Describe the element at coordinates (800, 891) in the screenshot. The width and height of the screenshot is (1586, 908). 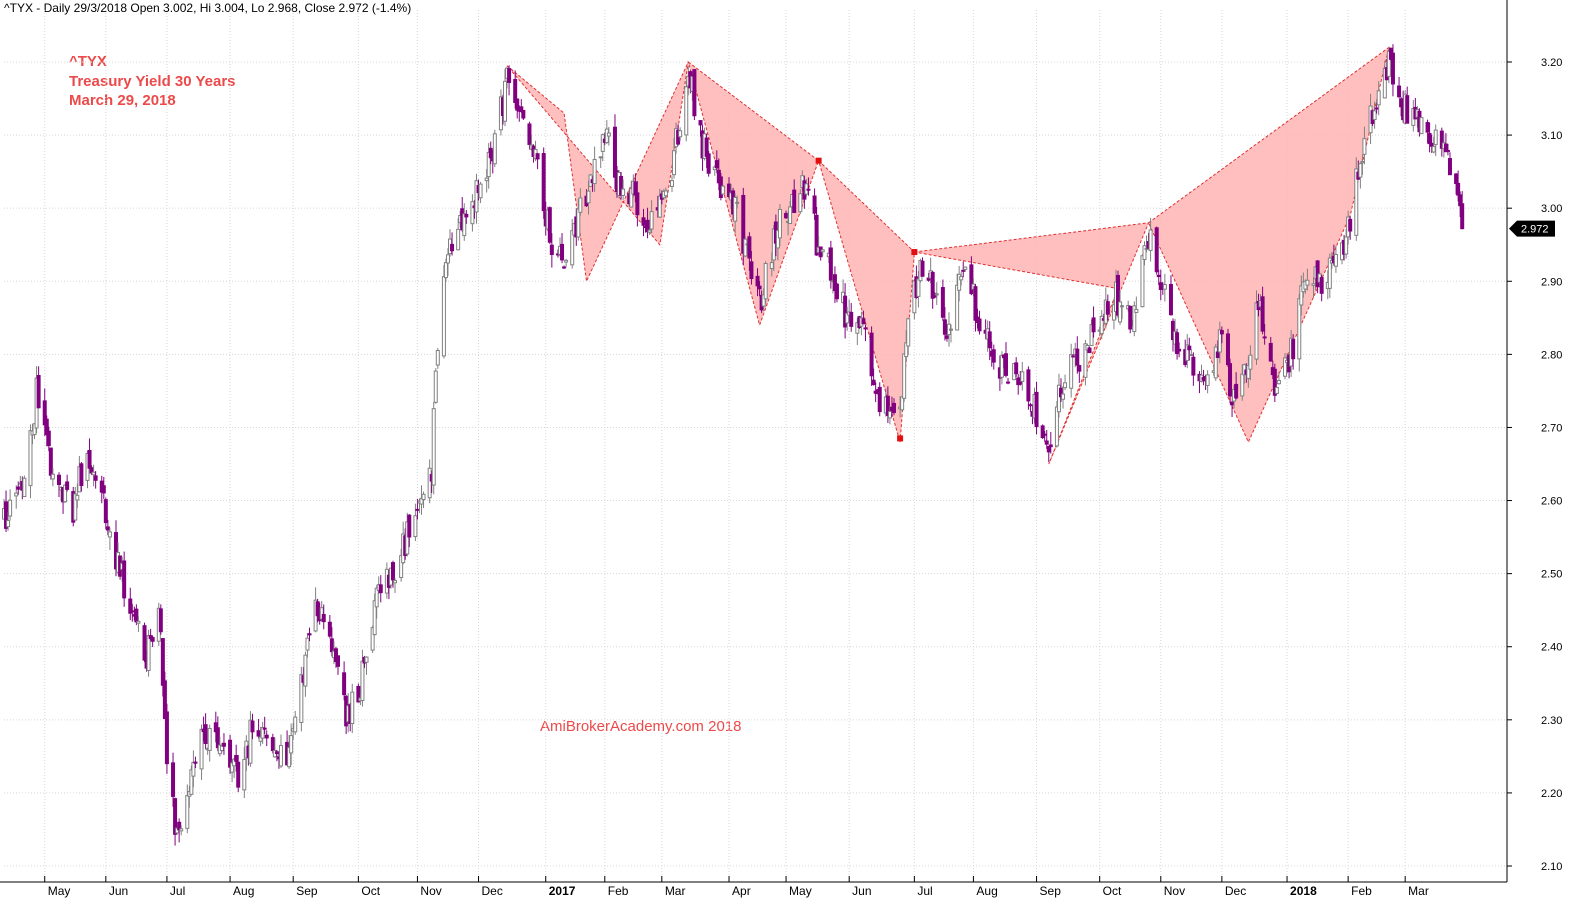
I see `x-tick-label: May` at that location.